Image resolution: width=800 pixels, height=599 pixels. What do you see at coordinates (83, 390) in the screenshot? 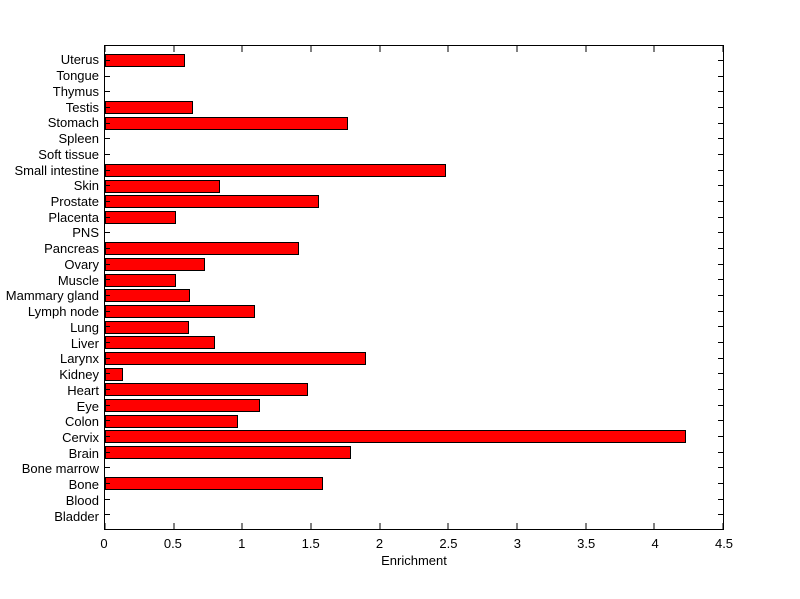
I see `category-label: Heart` at bounding box center [83, 390].